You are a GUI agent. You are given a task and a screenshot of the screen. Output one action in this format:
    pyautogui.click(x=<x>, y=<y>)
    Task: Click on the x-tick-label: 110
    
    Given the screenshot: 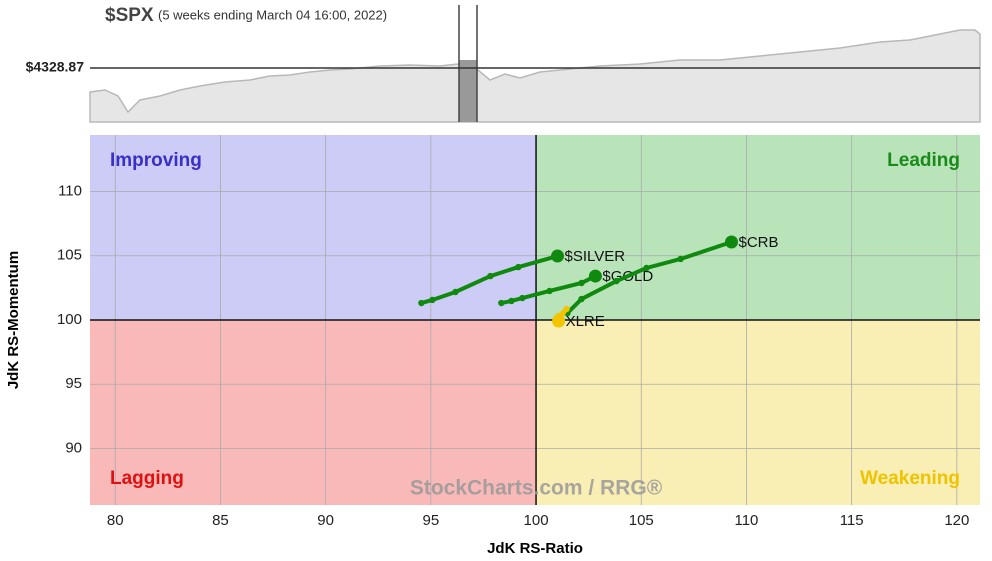 What is the action you would take?
    pyautogui.click(x=746, y=520)
    